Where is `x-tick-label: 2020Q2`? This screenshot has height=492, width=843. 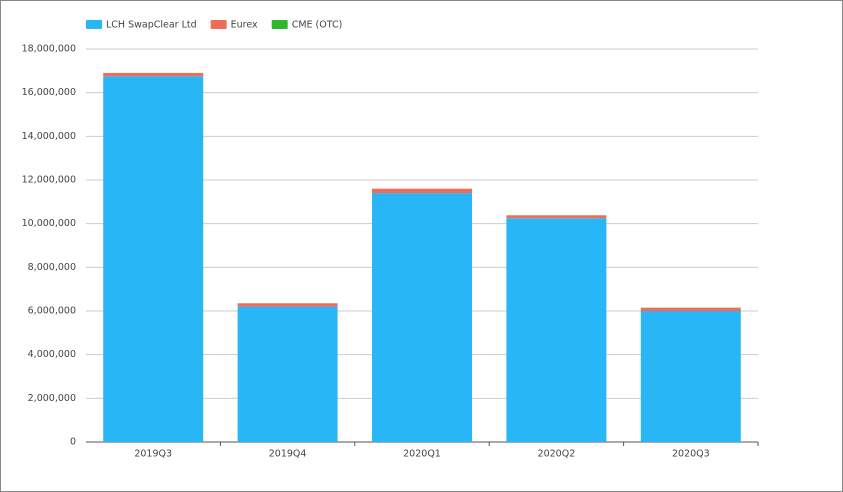
x-tick-label: 2020Q2 is located at coordinates (557, 454).